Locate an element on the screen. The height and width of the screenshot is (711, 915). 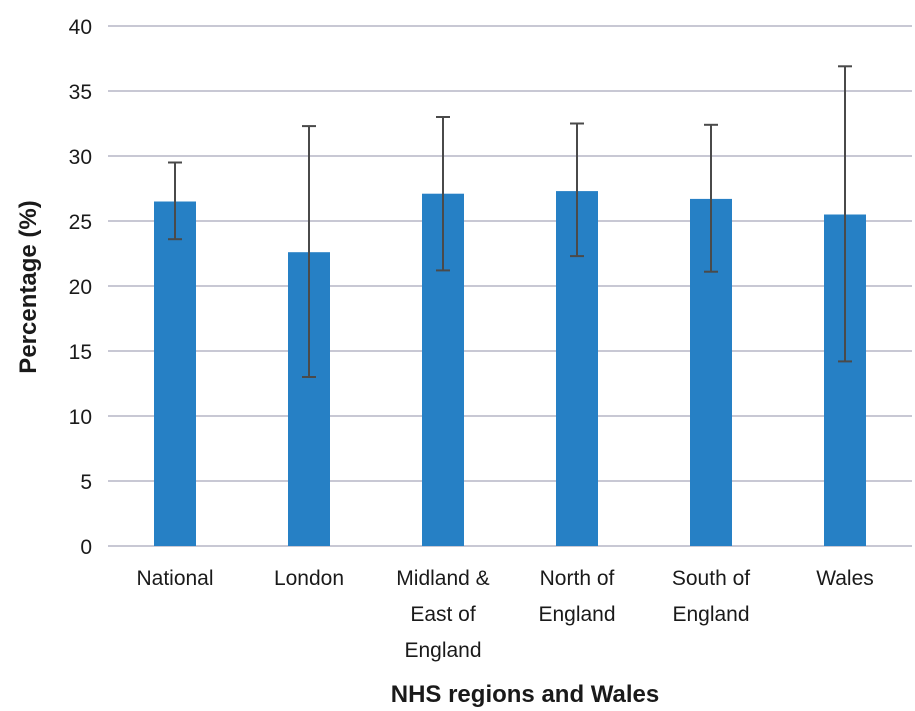
y-tick-label: 20 is located at coordinates (80, 287).